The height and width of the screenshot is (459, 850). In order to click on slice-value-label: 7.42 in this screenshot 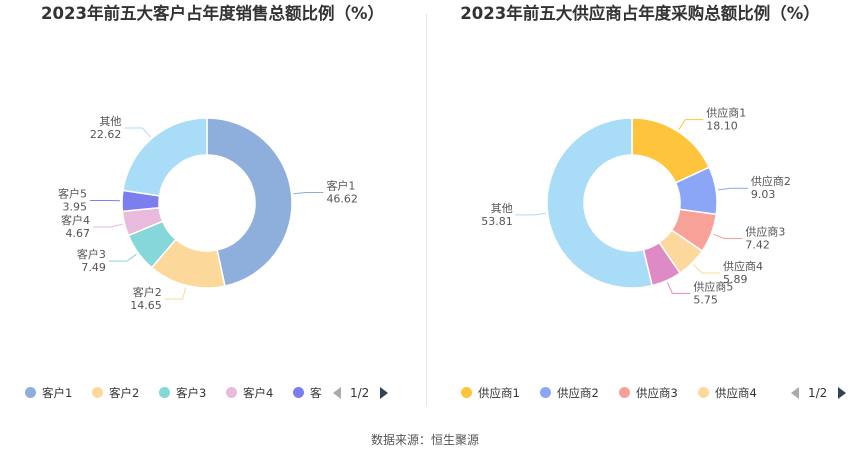, I will do `click(757, 245)`.